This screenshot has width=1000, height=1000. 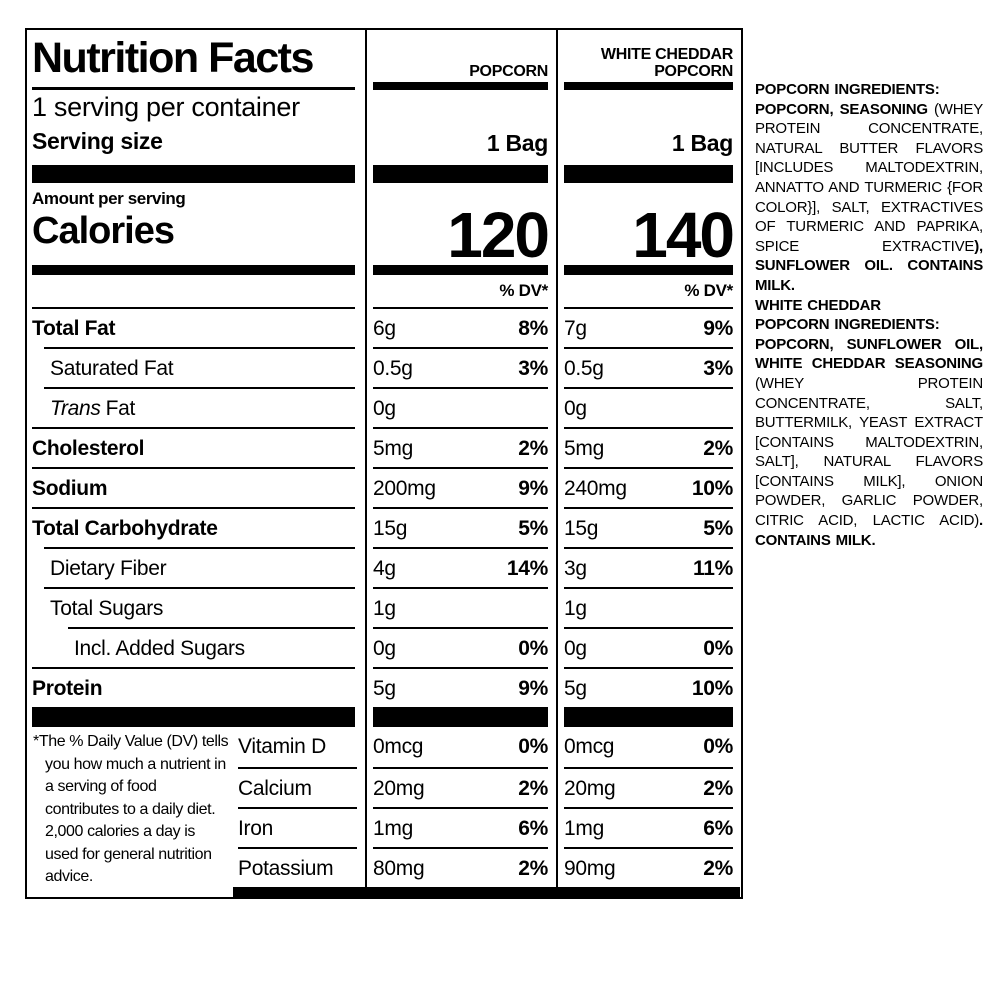 I want to click on ingredients-text: . CONTAINS MILK., so click(x=869, y=530).